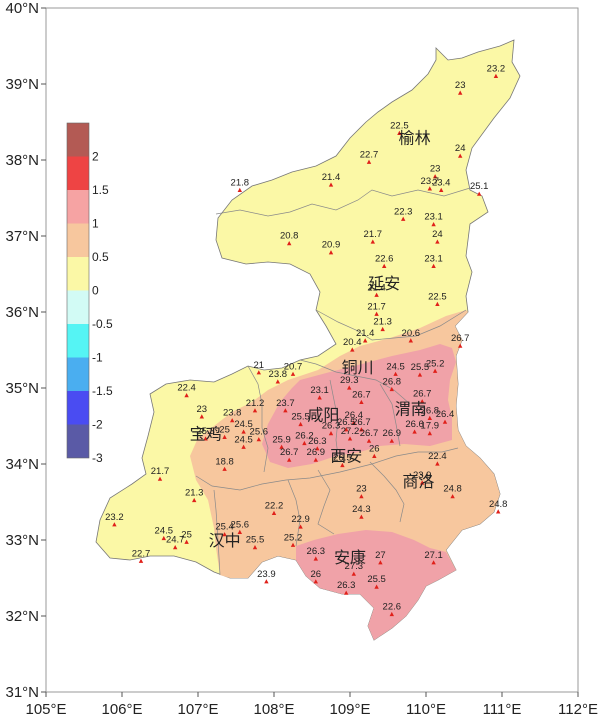 This screenshot has width=600, height=722. I want to click on station-value: 23.1, so click(433, 258).